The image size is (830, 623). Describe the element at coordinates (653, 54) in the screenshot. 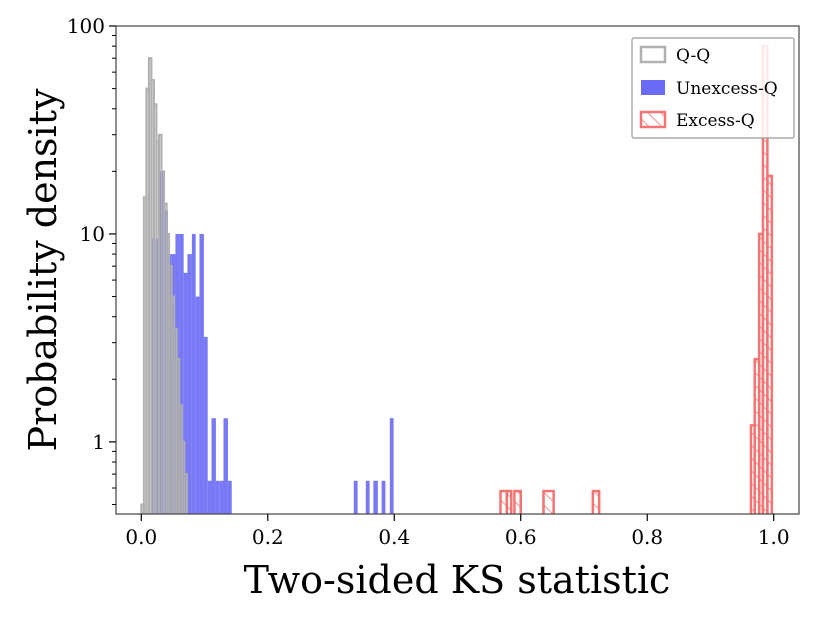

I see `legend-swatch-qq` at that location.